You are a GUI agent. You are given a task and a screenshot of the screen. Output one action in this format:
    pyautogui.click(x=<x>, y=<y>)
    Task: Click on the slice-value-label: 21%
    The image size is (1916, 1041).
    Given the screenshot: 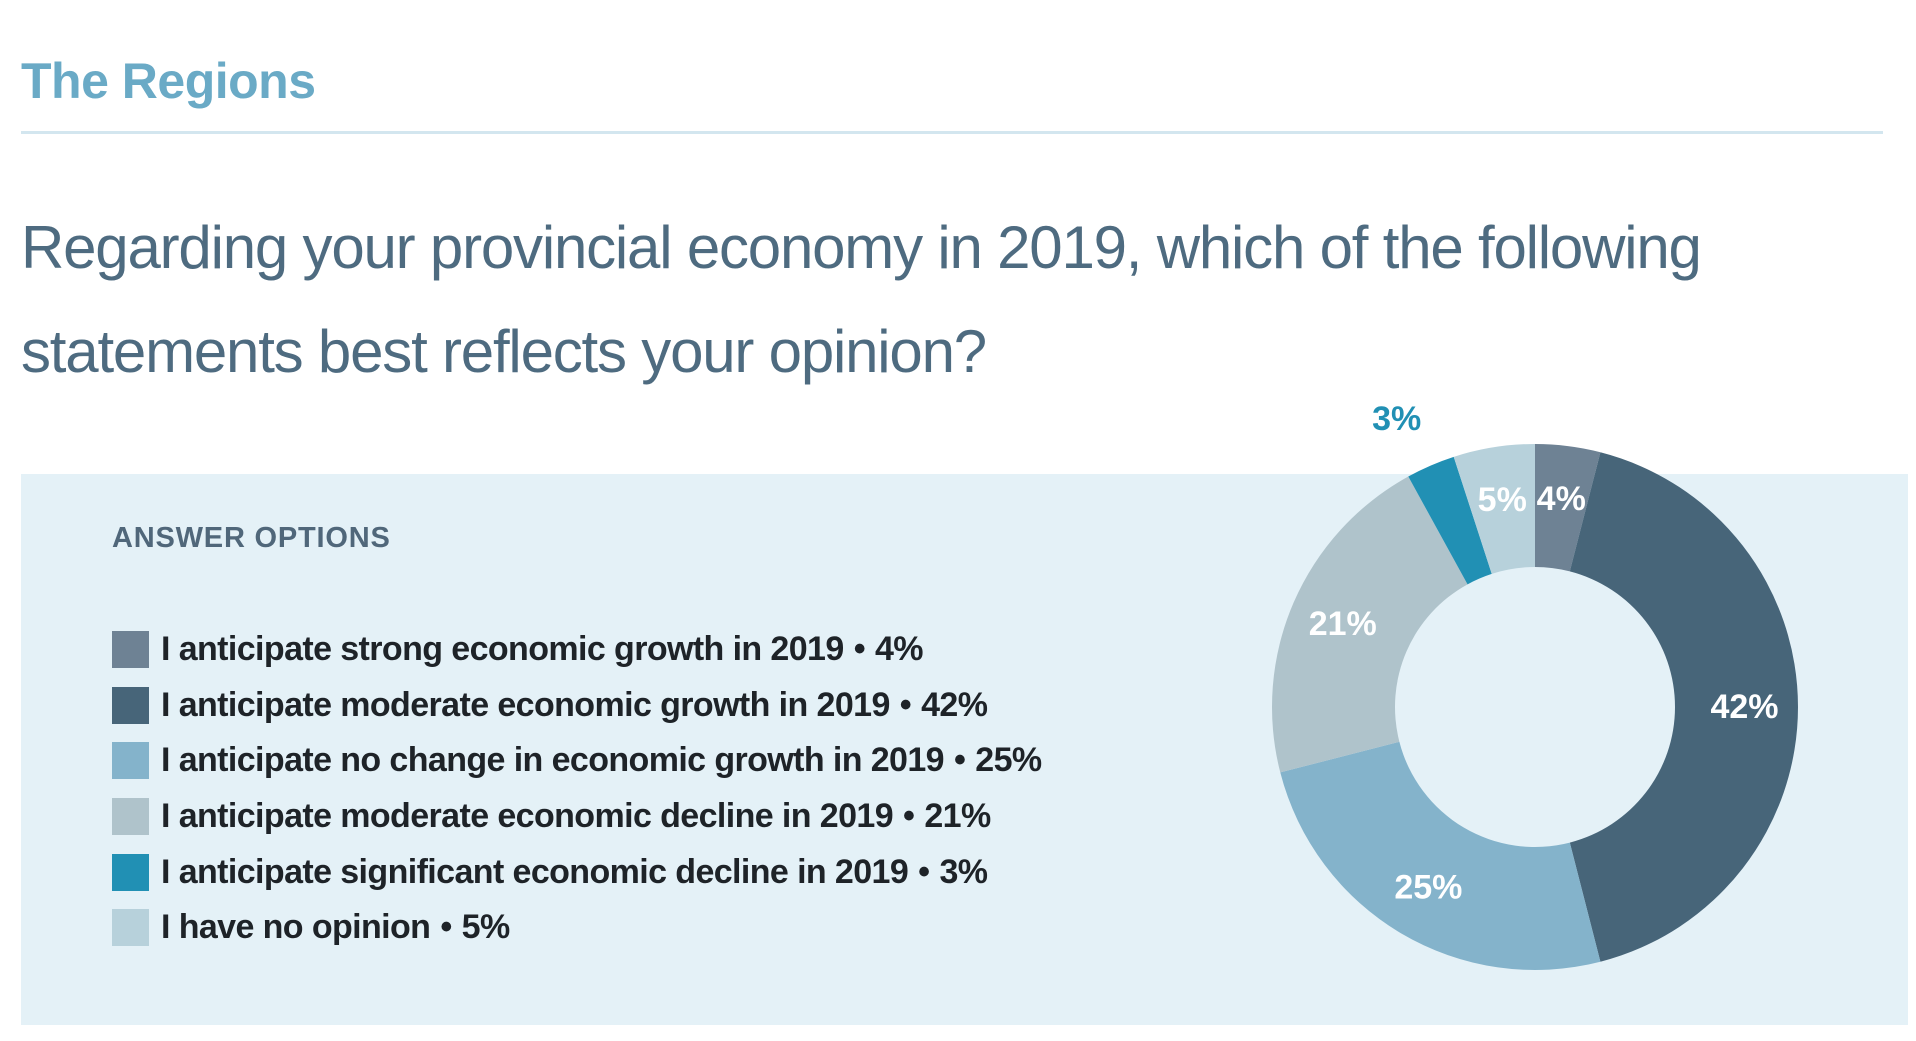 What is the action you would take?
    pyautogui.click(x=1343, y=624)
    